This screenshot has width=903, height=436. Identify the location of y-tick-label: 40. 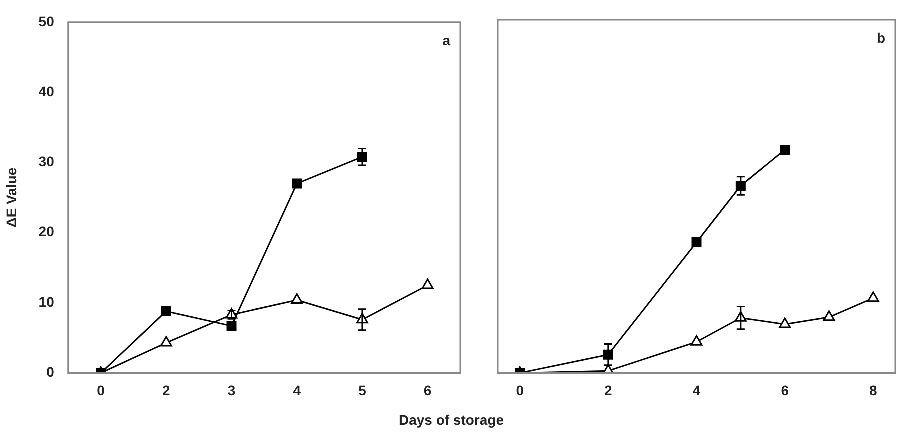
(46, 91).